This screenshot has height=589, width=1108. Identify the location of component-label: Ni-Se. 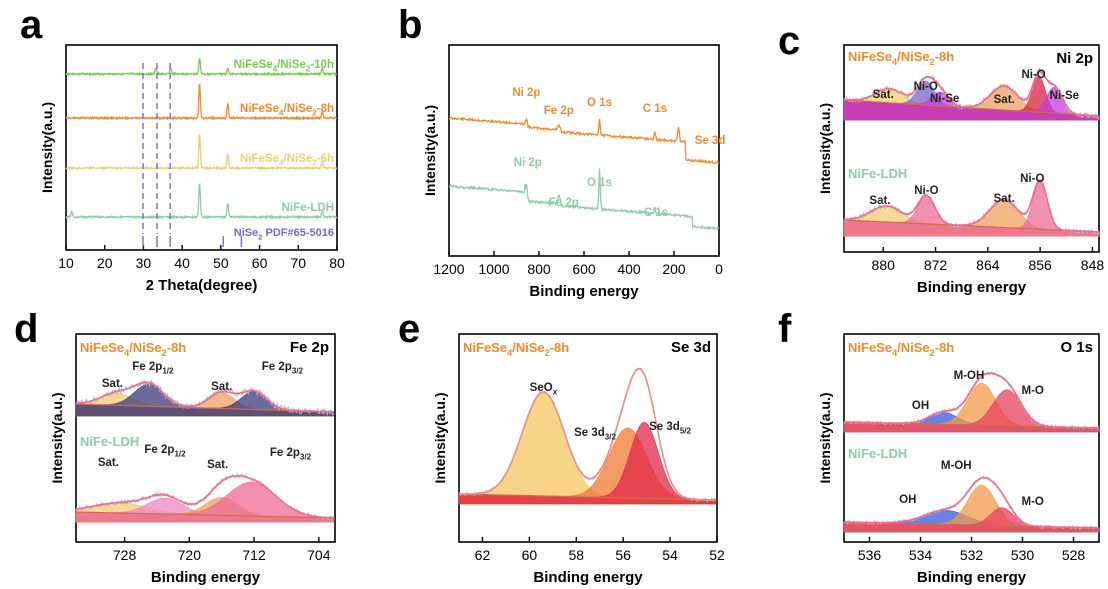
(944, 99).